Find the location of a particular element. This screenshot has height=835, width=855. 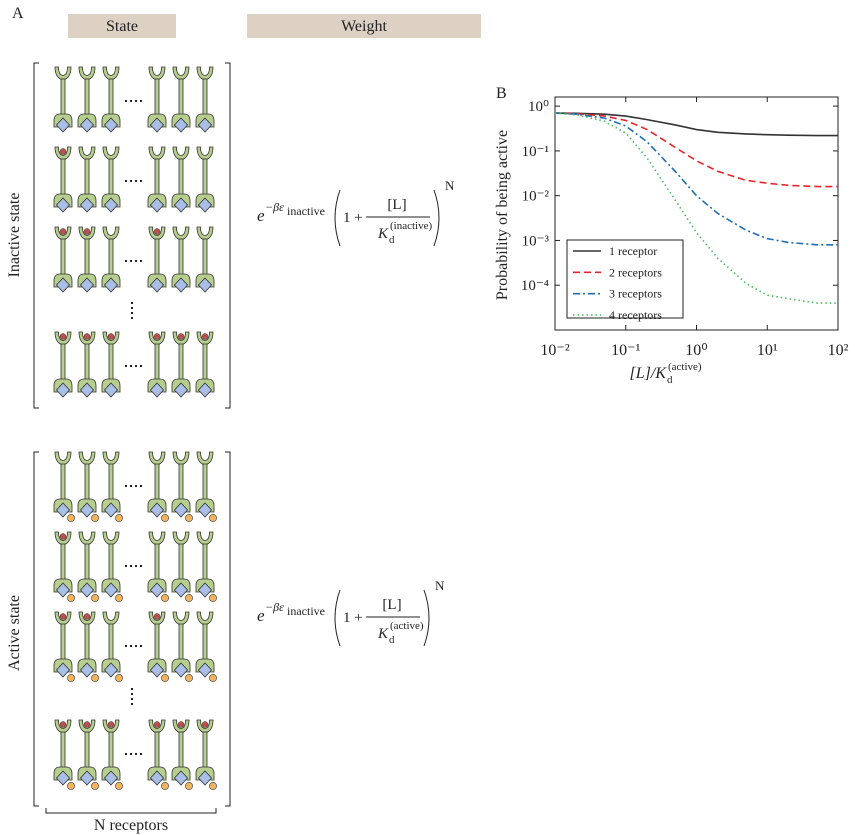

state-header: State is located at coordinates (122, 26).